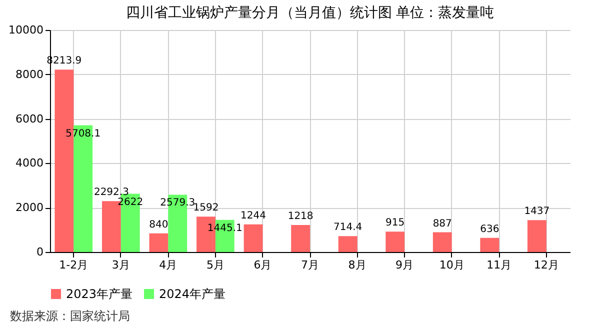 Image resolution: width=590 pixels, height=330 pixels. Describe the element at coordinates (30, 119) in the screenshot. I see `y-tick-label: 6000` at that location.